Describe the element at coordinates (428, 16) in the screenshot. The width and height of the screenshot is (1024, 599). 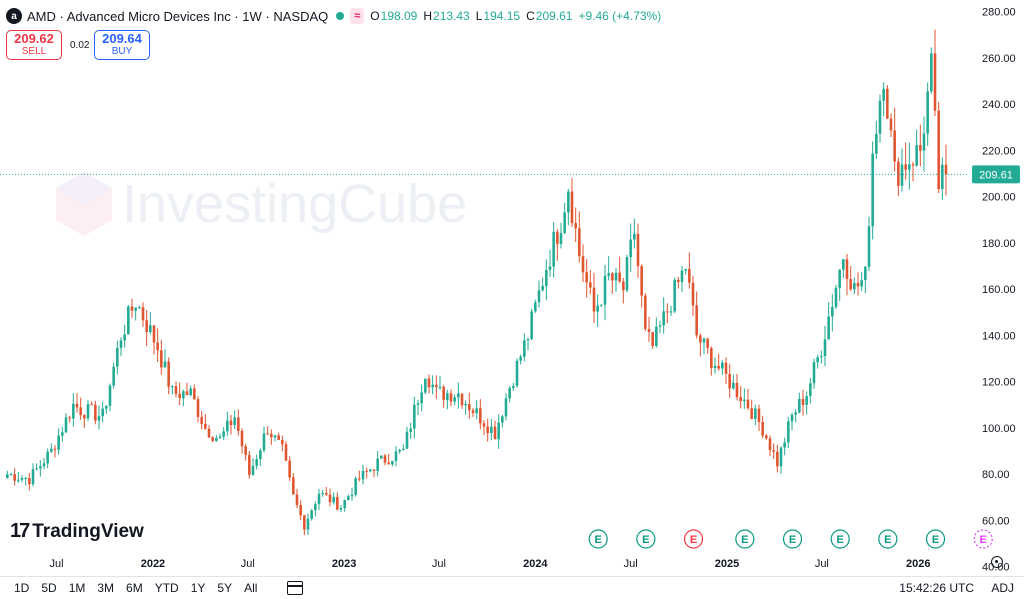
I see `ohlc-label: H` at that location.